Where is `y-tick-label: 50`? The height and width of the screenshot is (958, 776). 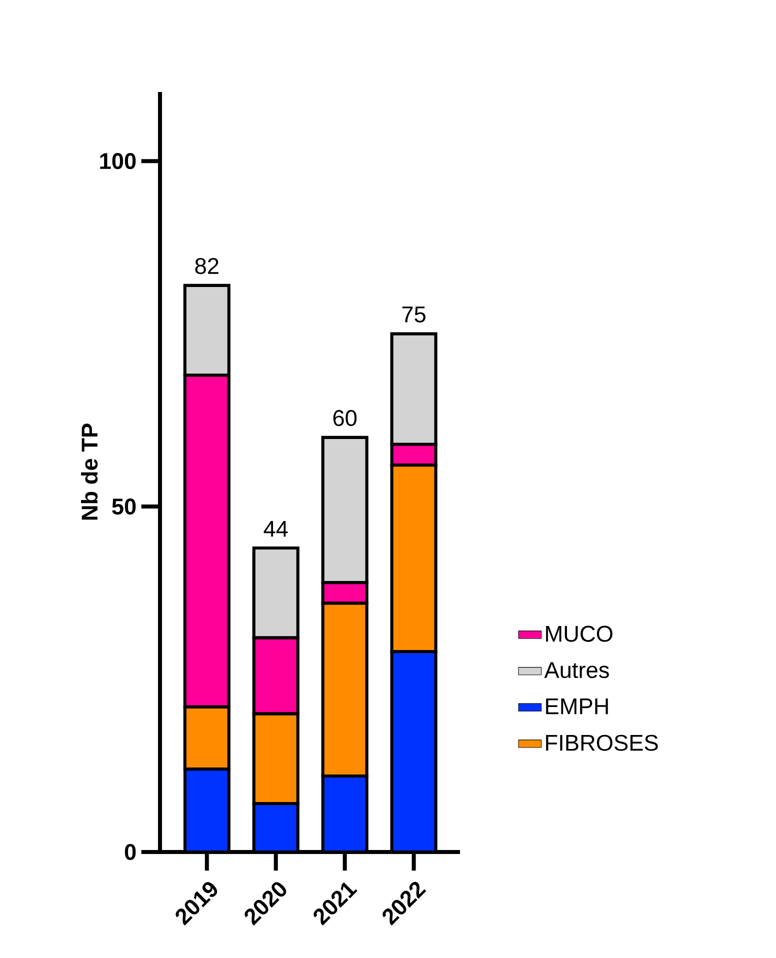
y-tick-label: 50 is located at coordinates (124, 506).